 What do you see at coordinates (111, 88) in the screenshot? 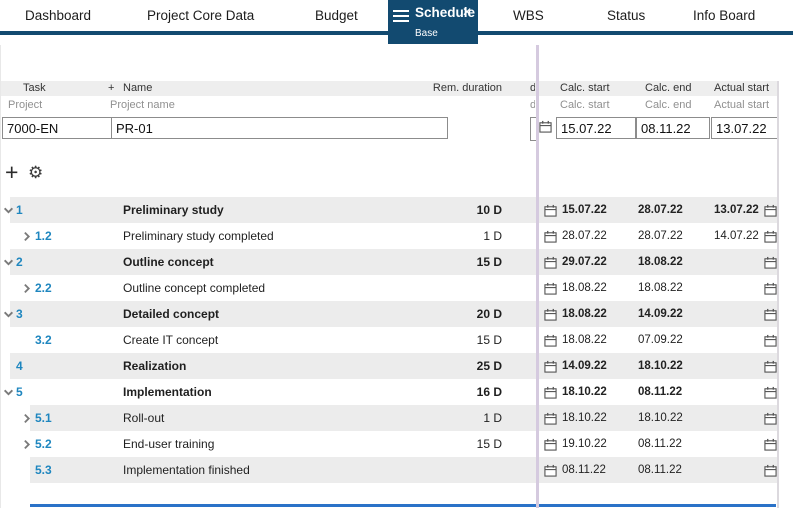
I see `add-column-icon: +` at bounding box center [111, 88].